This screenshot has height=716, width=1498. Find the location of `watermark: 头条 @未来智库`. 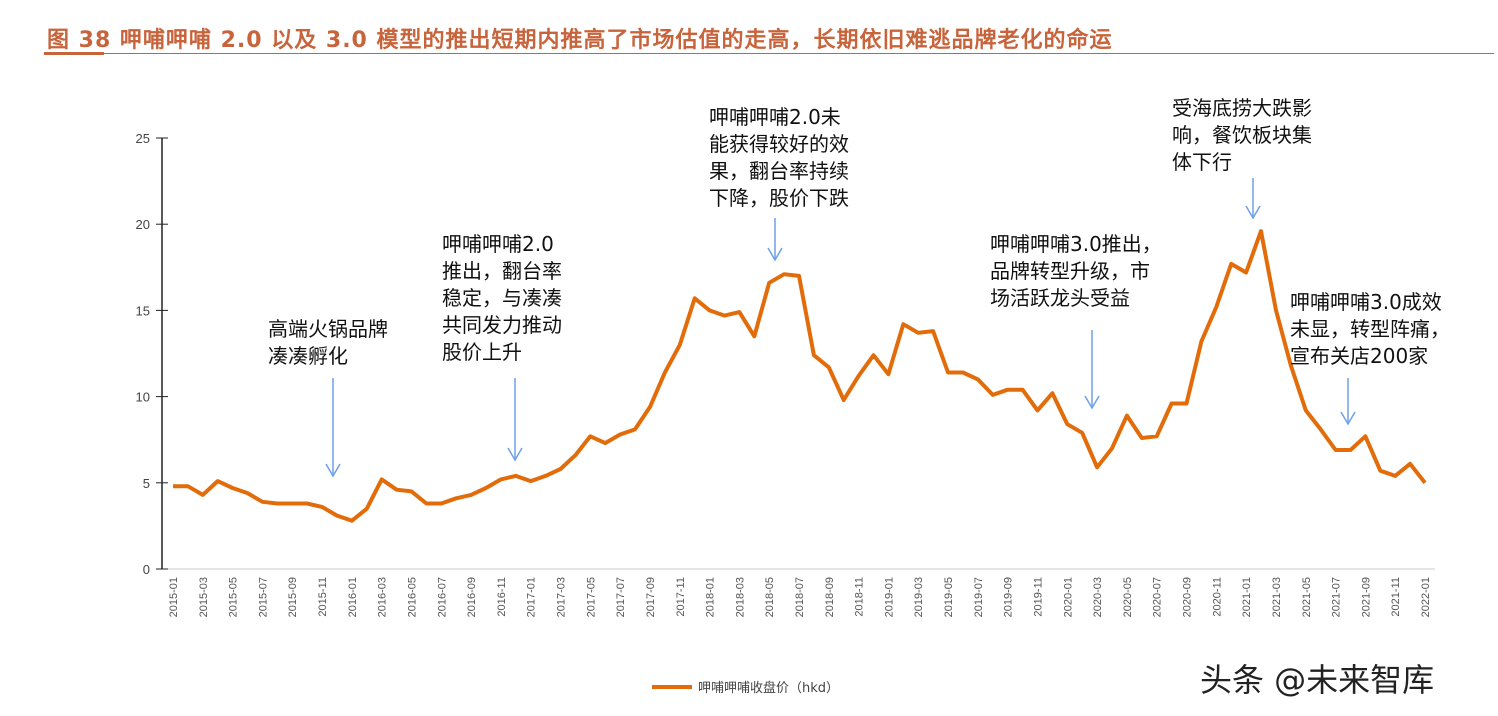

watermark: 头条 @未来智库 is located at coordinates (1317, 680).